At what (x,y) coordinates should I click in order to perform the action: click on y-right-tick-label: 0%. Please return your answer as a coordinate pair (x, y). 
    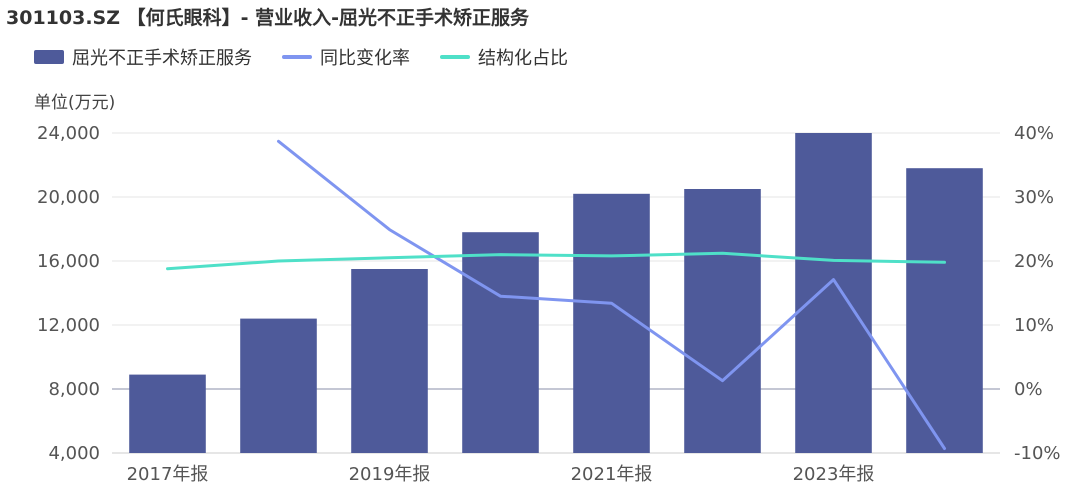
    Looking at the image, I should click on (1028, 389).